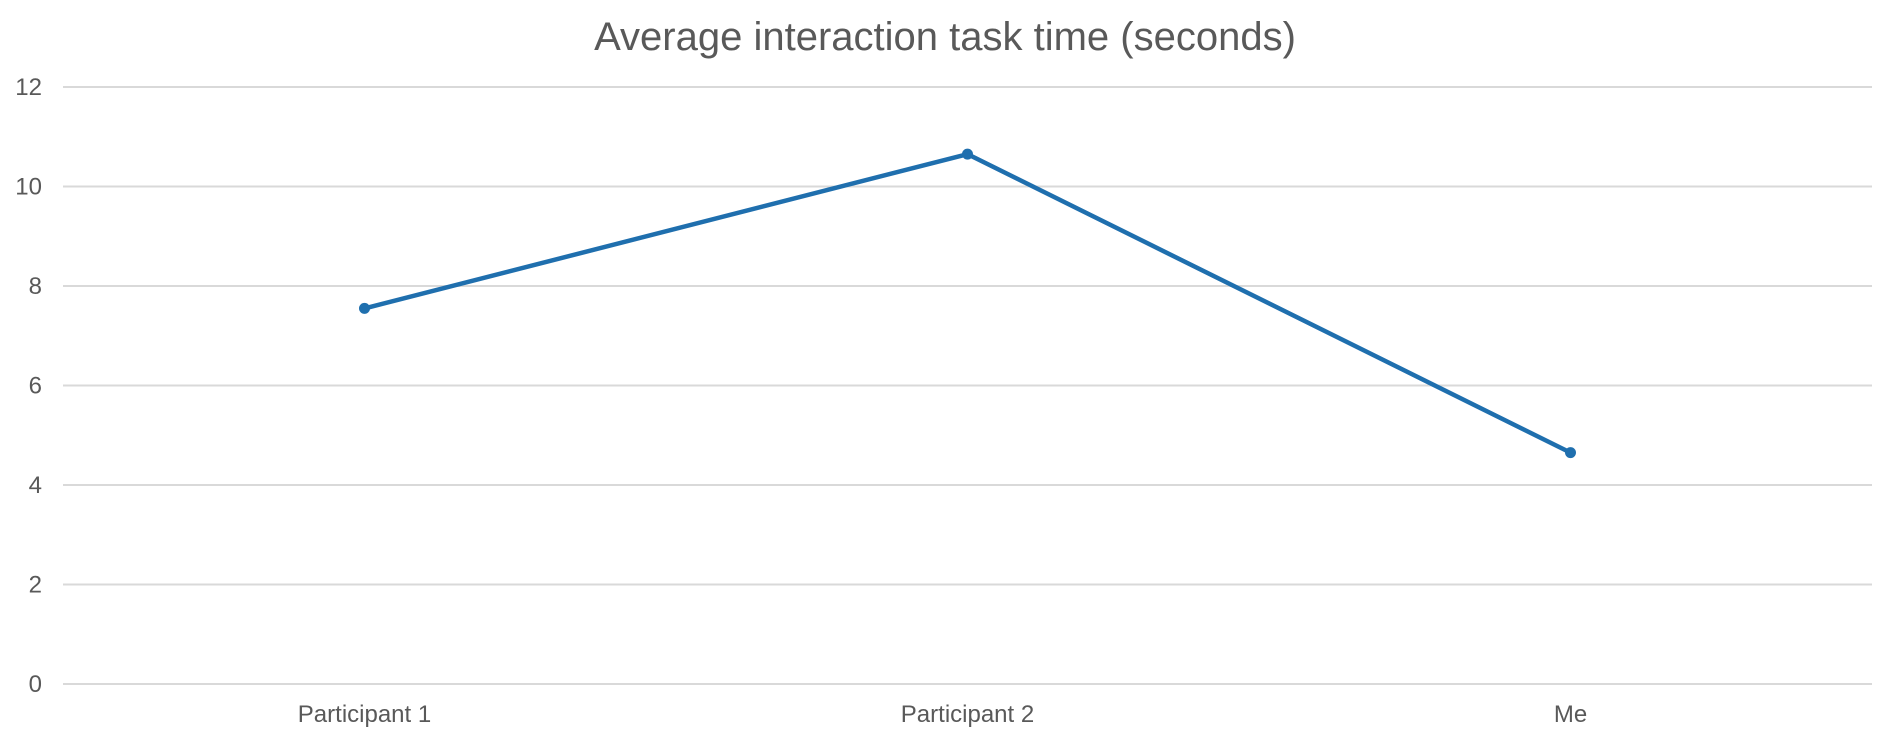 This screenshot has height=738, width=1890. What do you see at coordinates (35, 485) in the screenshot?
I see `y-tick-label: 4` at bounding box center [35, 485].